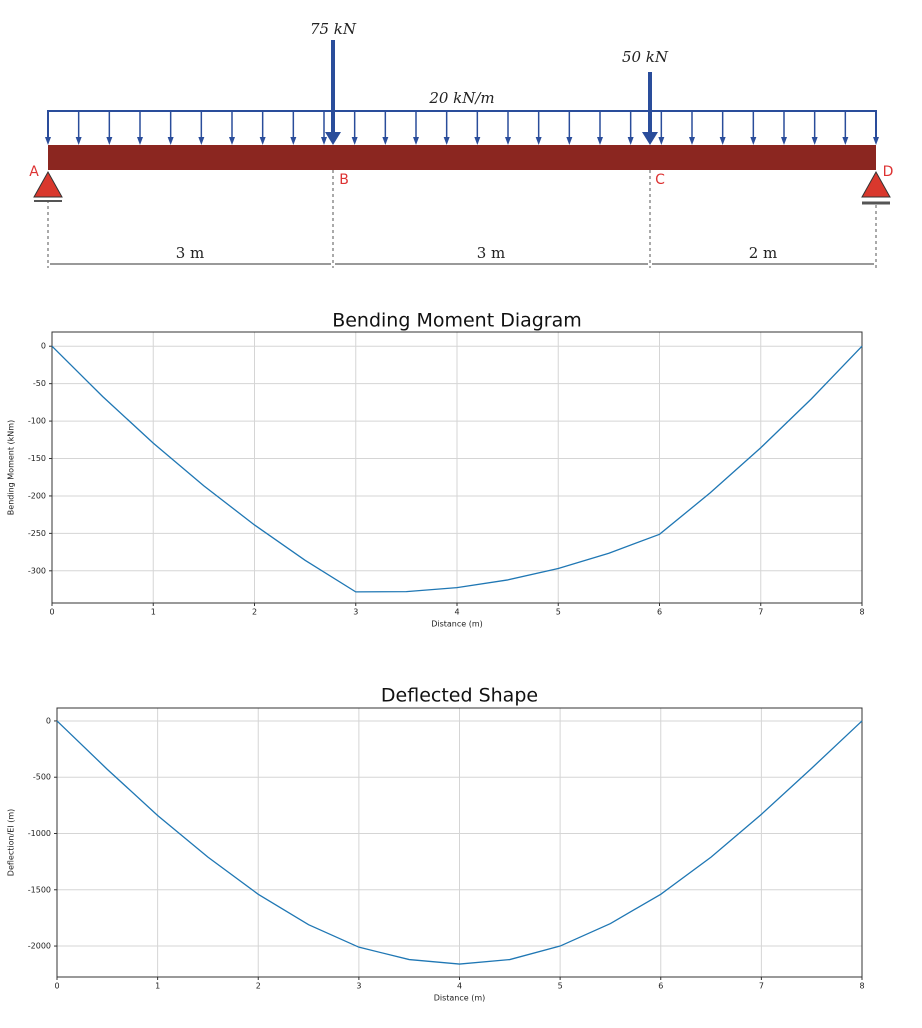 The width and height of the screenshot is (922, 1028). What do you see at coordinates (11, 842) in the screenshot?
I see `y-axis-label: Deflection/EI (m)` at bounding box center [11, 842].